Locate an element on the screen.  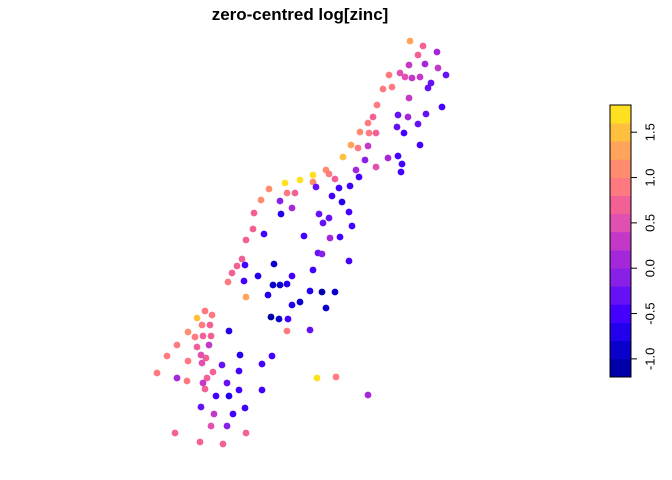
color-scale-tick-label: 0.0 is located at coordinates (649, 268).